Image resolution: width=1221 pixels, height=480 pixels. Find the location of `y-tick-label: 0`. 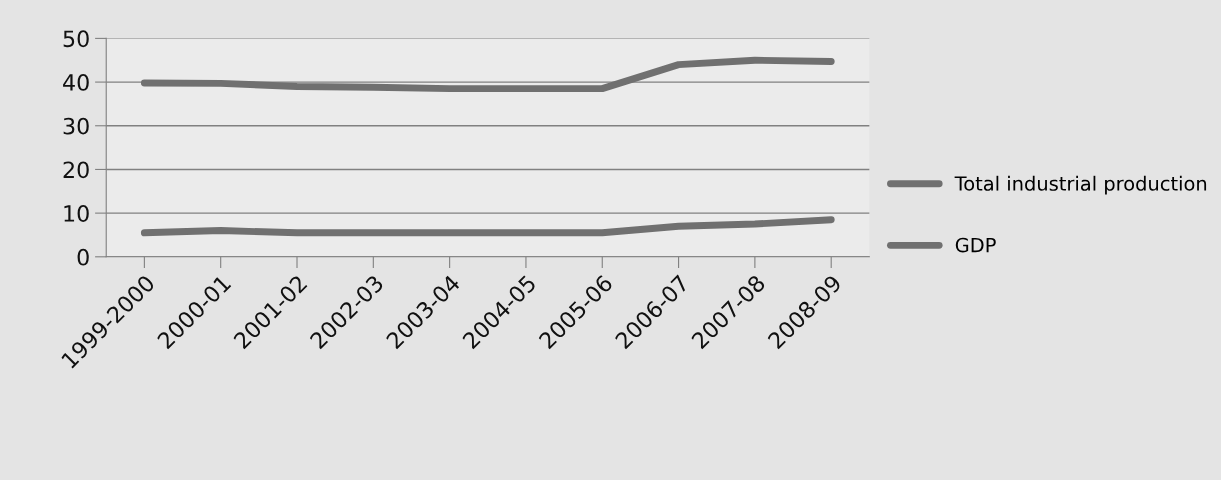

y-tick-label: 0 is located at coordinates (83, 257).